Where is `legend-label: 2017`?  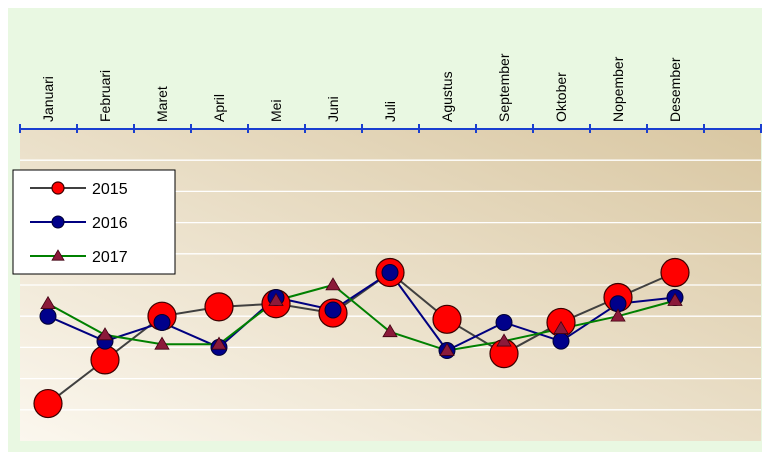
legend-label: 2017 is located at coordinates (110, 257).